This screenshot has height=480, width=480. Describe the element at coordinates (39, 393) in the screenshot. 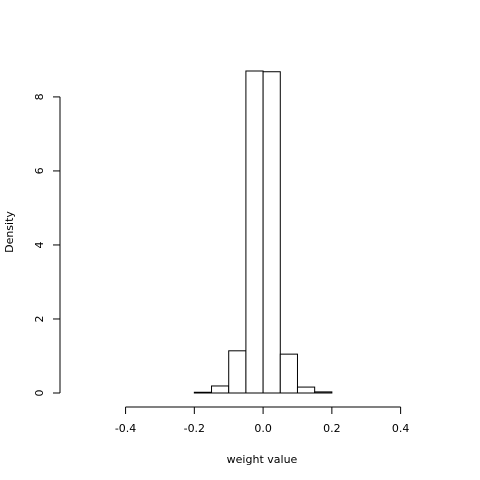

I see `y-tick-label: 0` at that location.